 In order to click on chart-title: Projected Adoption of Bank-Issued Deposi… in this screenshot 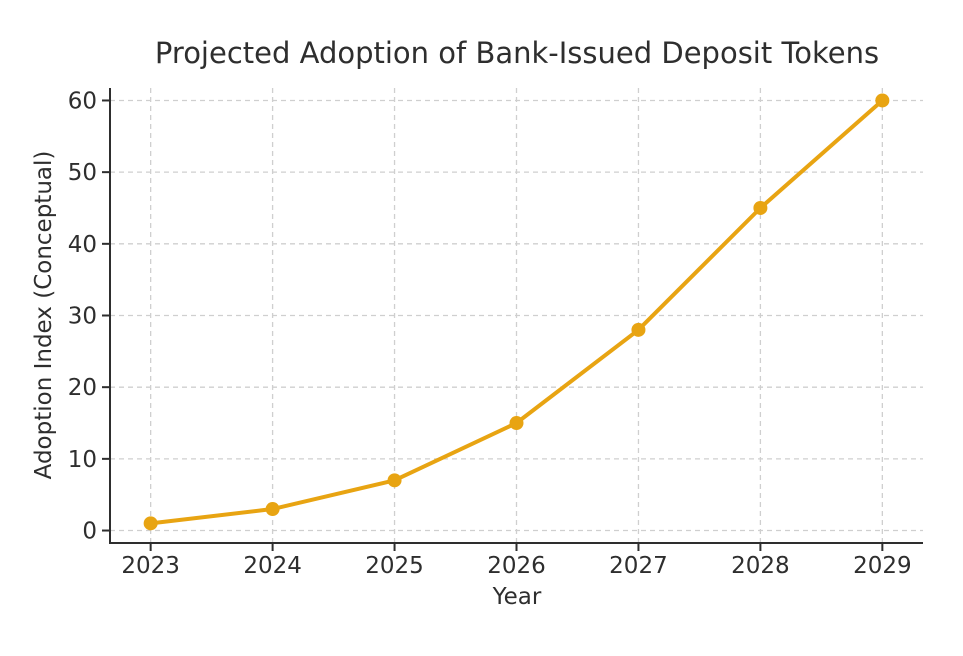, I will do `click(517, 53)`.